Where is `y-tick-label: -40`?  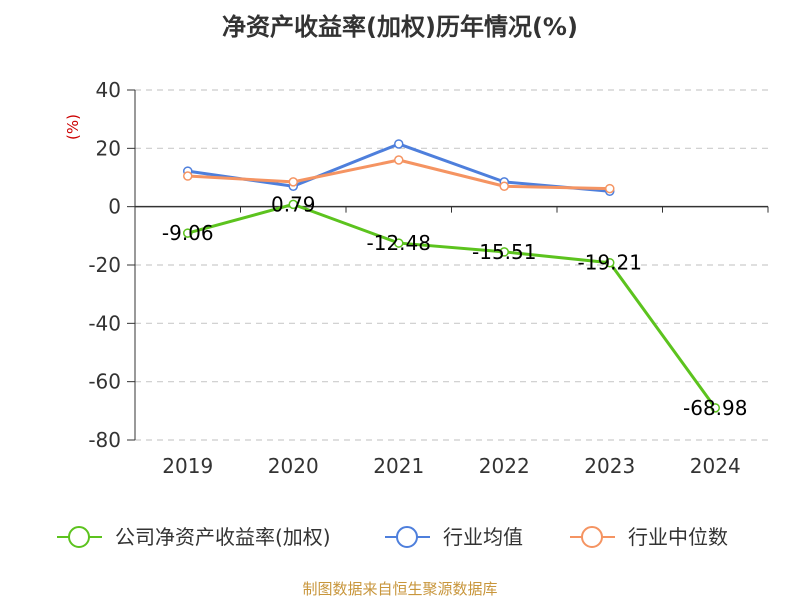
y-tick-label: -40 is located at coordinates (104, 323).